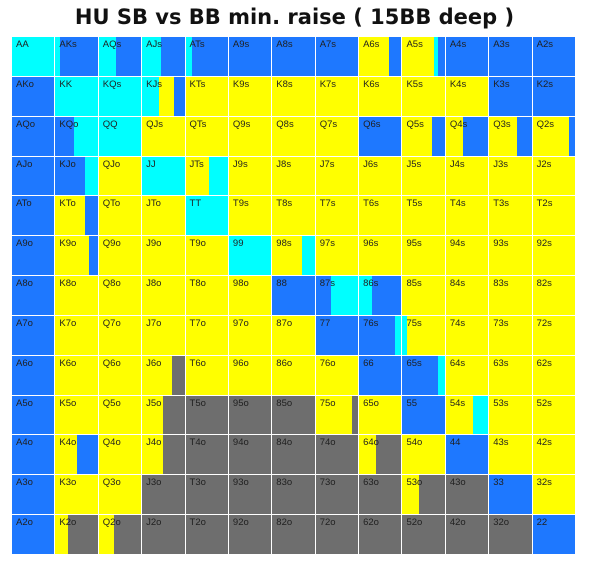 The width and height of the screenshot is (589, 567). What do you see at coordinates (154, 443) in the screenshot?
I see `hand-label: J4o` at bounding box center [154, 443].